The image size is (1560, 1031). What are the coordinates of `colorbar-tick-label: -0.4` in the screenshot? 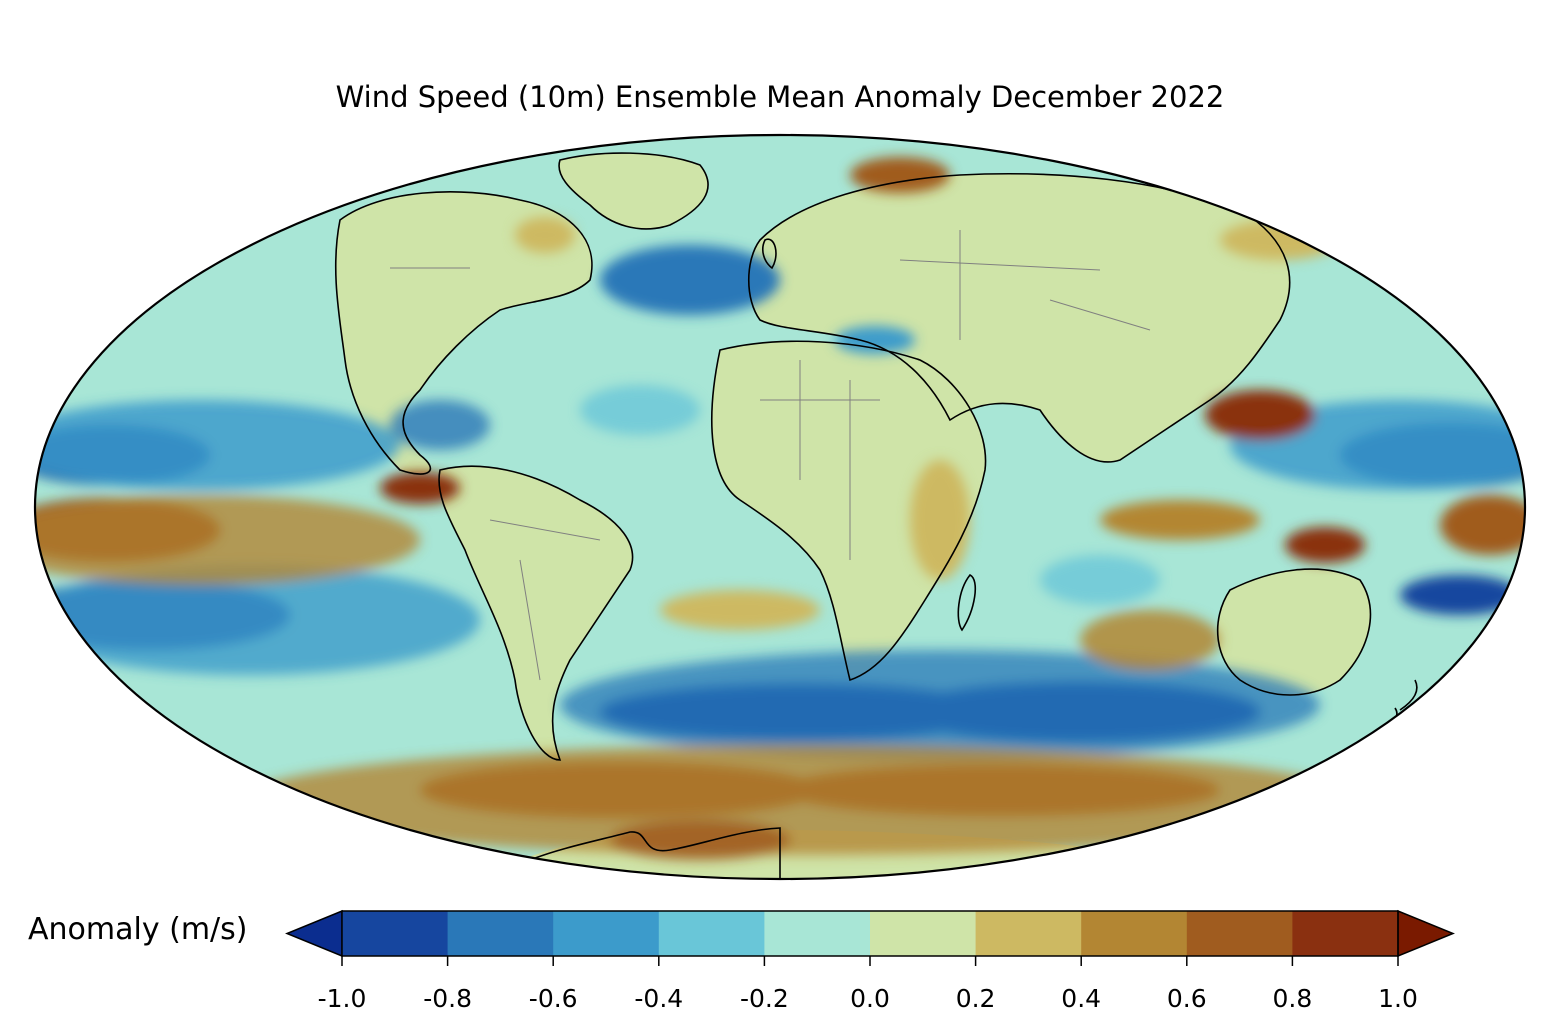 It's located at (659, 998).